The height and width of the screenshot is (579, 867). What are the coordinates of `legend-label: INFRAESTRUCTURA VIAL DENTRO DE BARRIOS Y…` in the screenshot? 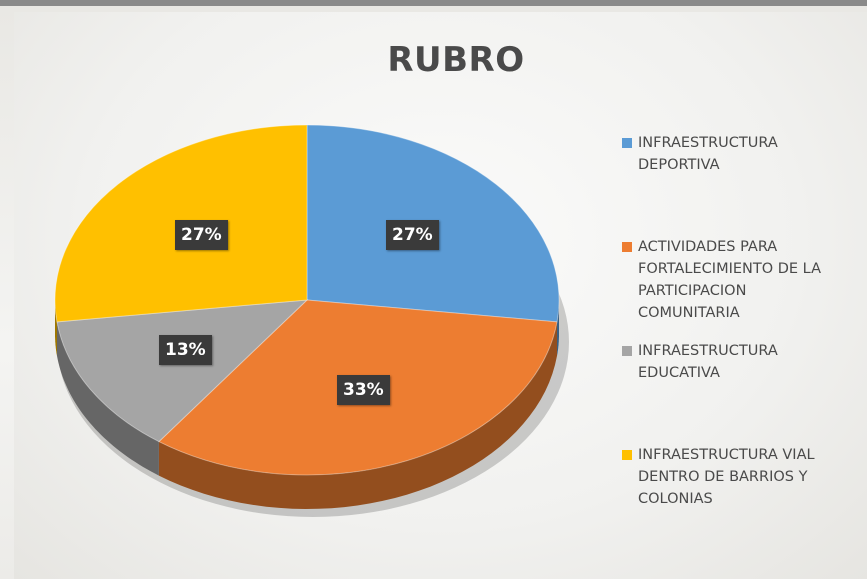 It's located at (726, 477).